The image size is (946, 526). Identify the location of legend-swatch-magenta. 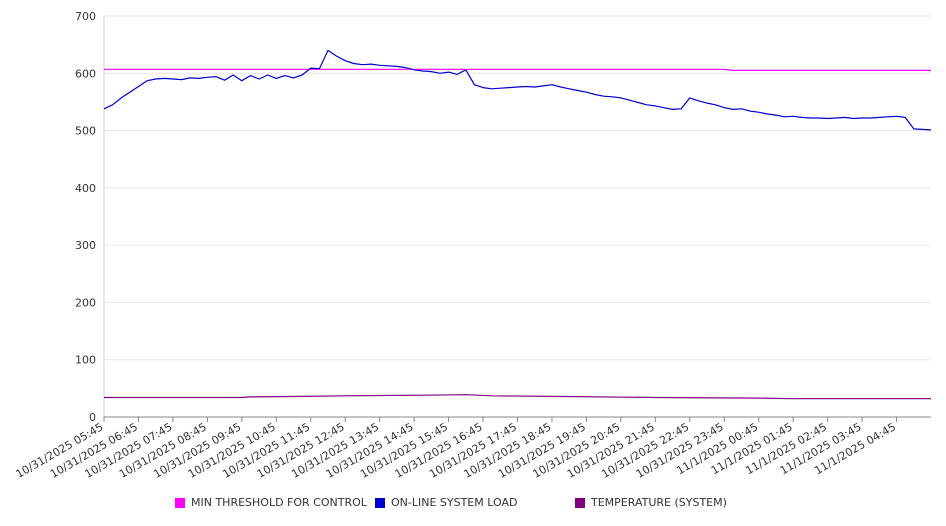
(180, 502).